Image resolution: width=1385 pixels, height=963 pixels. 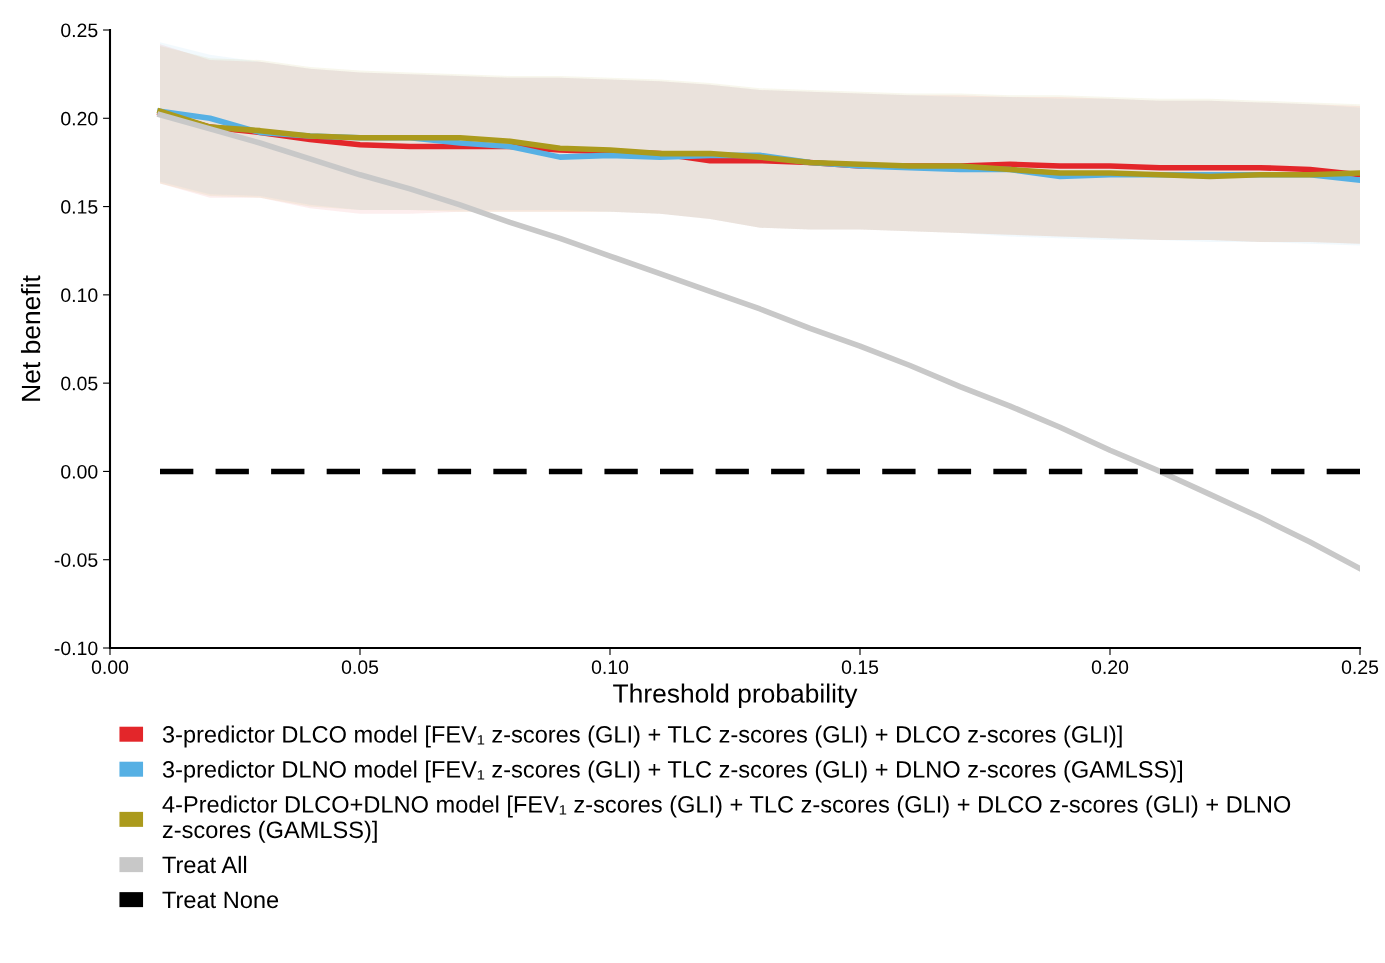 What do you see at coordinates (76, 560) in the screenshot?
I see `y-tick-label: -0.05` at bounding box center [76, 560].